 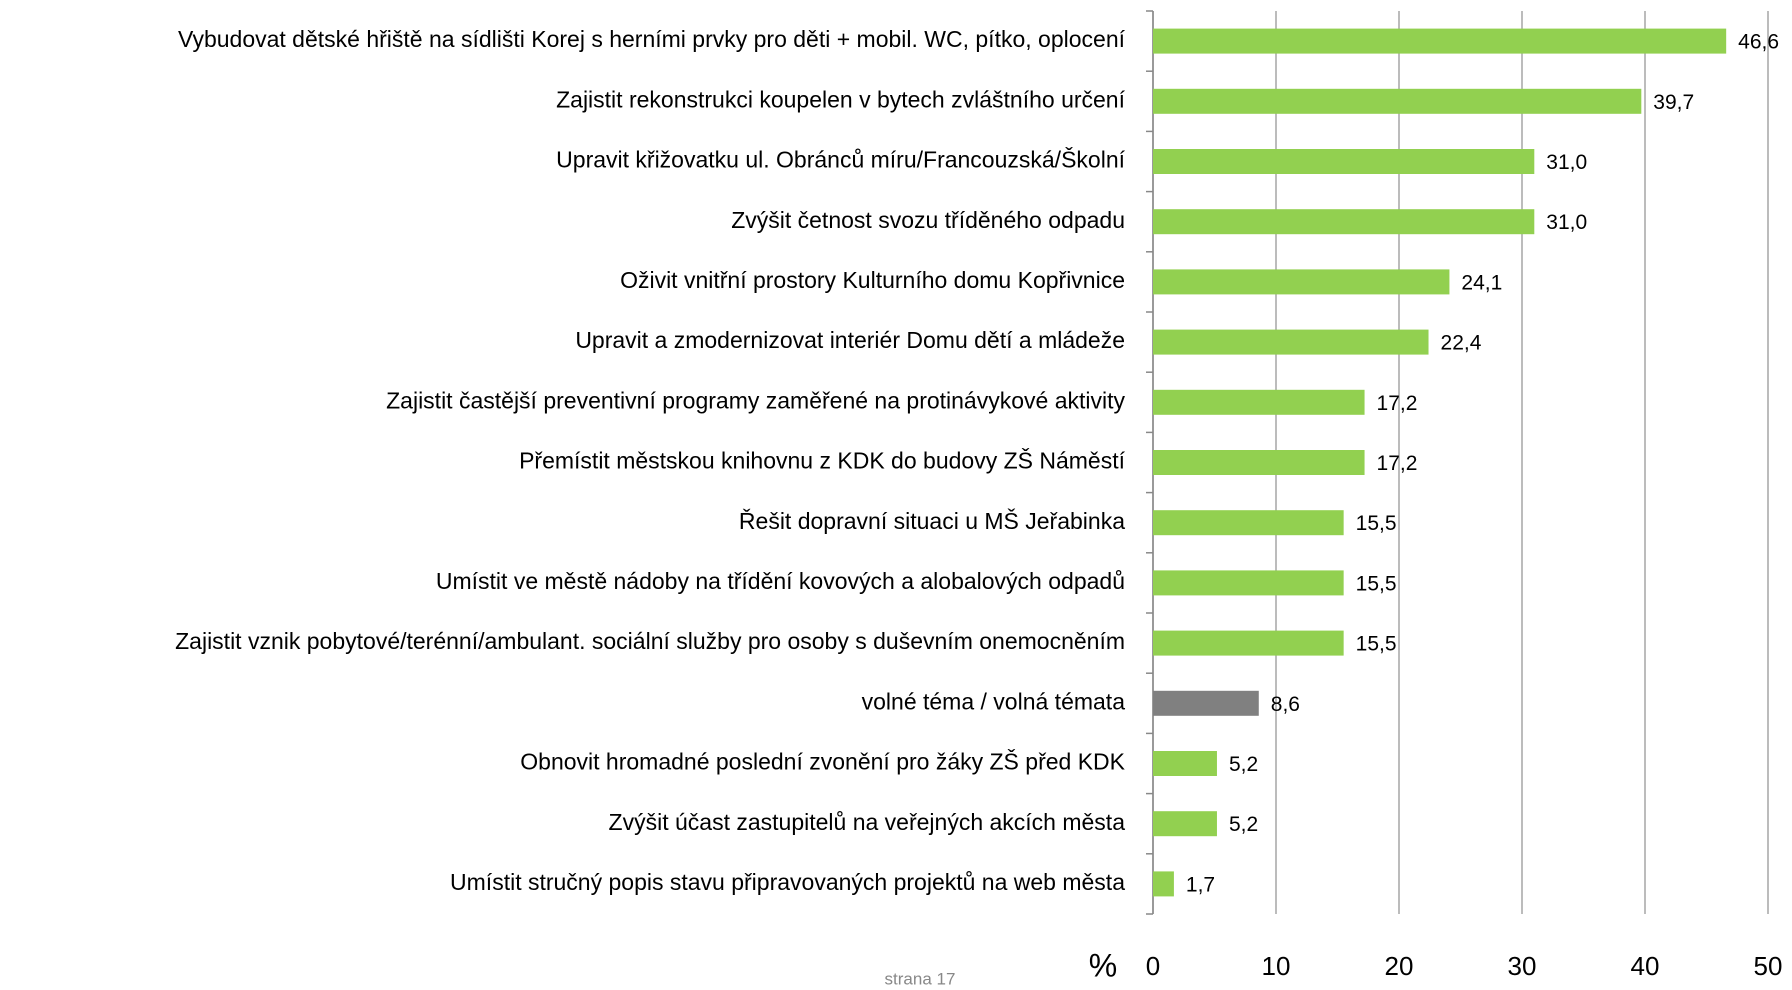 What do you see at coordinates (1768, 966) in the screenshot?
I see `x-tick-label: 50` at bounding box center [1768, 966].